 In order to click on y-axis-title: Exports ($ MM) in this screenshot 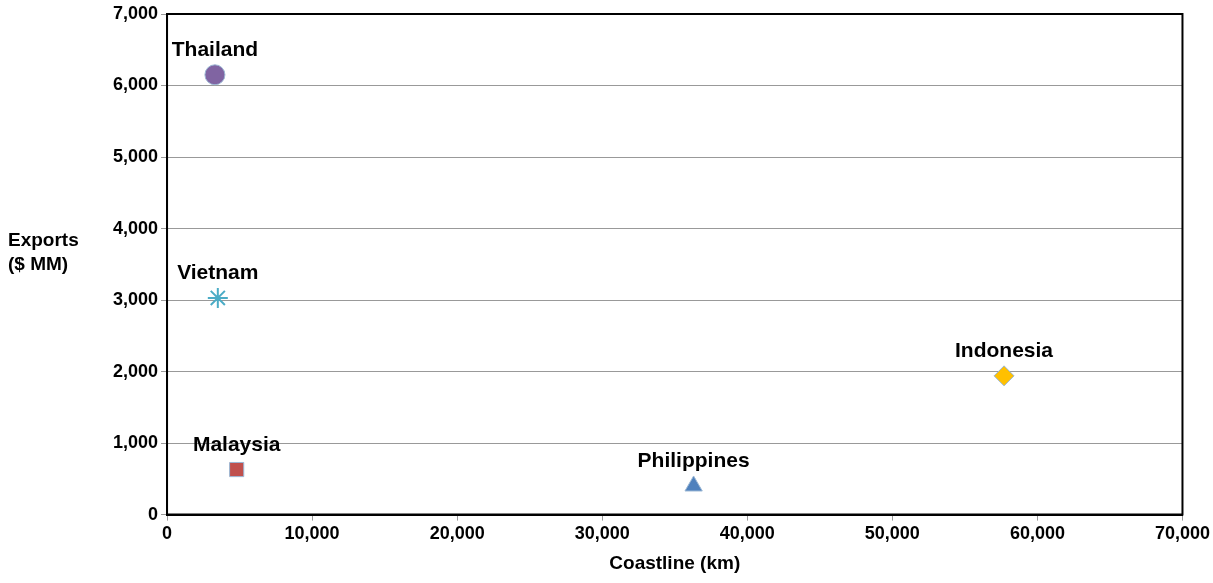, I will do `click(44, 252)`.